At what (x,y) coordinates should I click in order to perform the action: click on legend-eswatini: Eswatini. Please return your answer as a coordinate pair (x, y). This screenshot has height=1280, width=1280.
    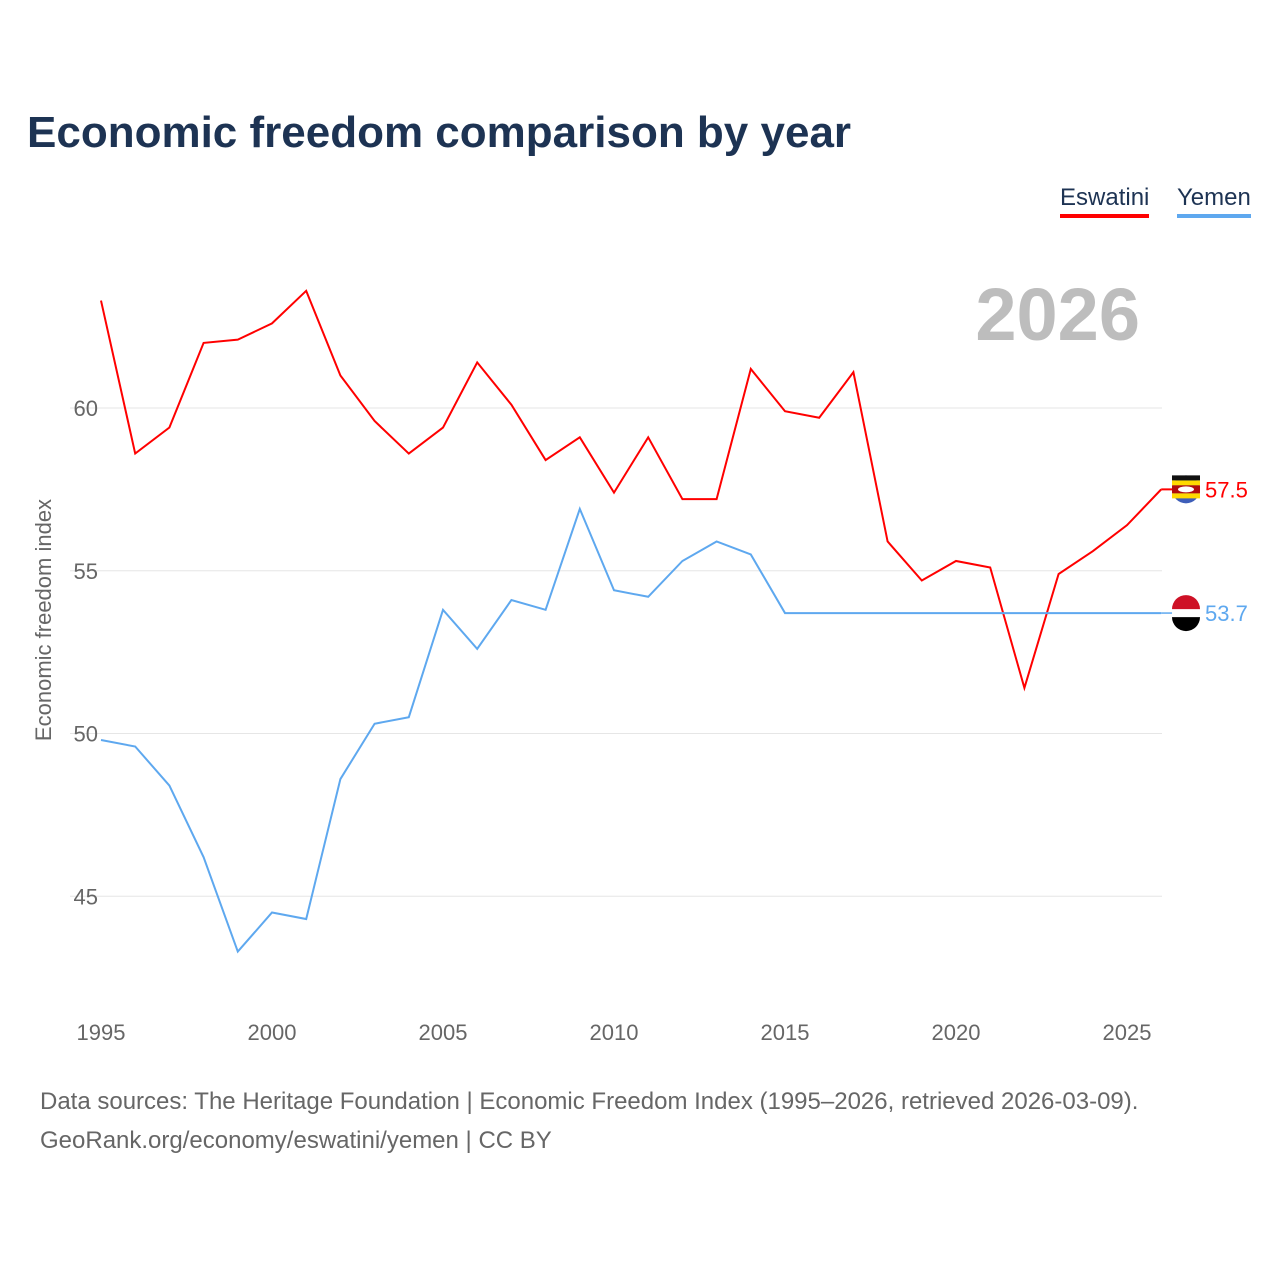
    Looking at the image, I should click on (1105, 201).